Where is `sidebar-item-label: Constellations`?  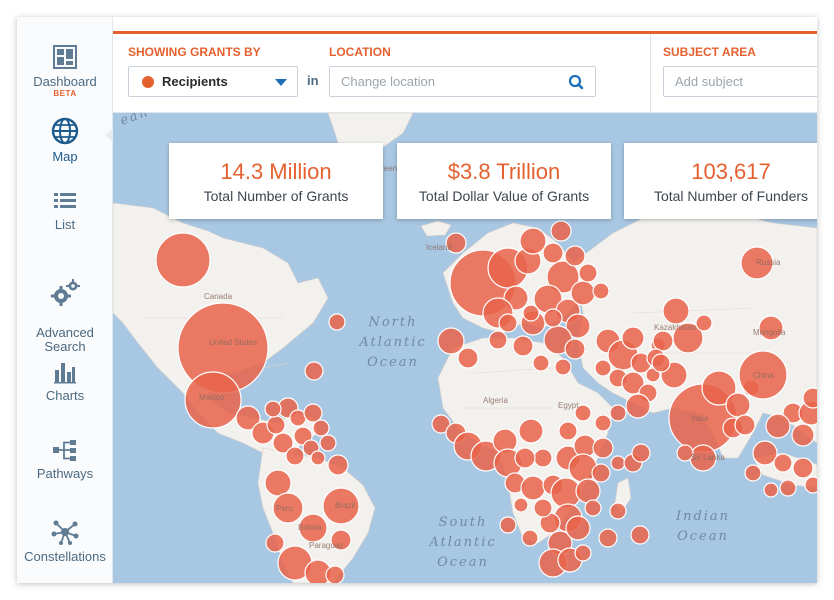
sidebar-item-label: Constellations is located at coordinates (65, 556).